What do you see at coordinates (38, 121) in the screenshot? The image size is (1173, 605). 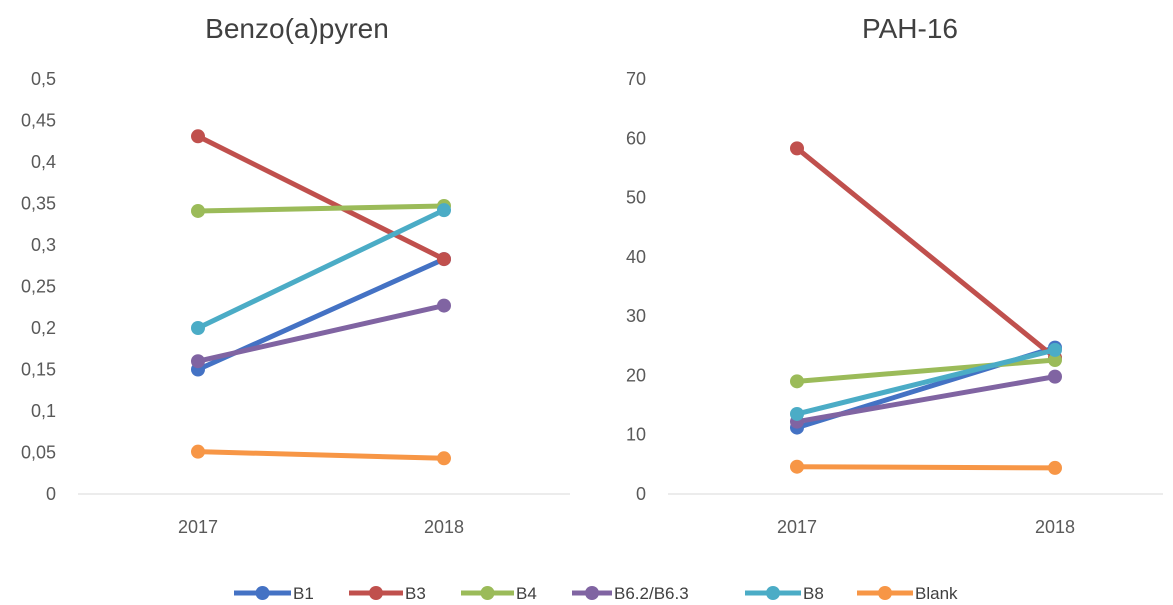 I see `y-tick-label: 0,45` at bounding box center [38, 121].